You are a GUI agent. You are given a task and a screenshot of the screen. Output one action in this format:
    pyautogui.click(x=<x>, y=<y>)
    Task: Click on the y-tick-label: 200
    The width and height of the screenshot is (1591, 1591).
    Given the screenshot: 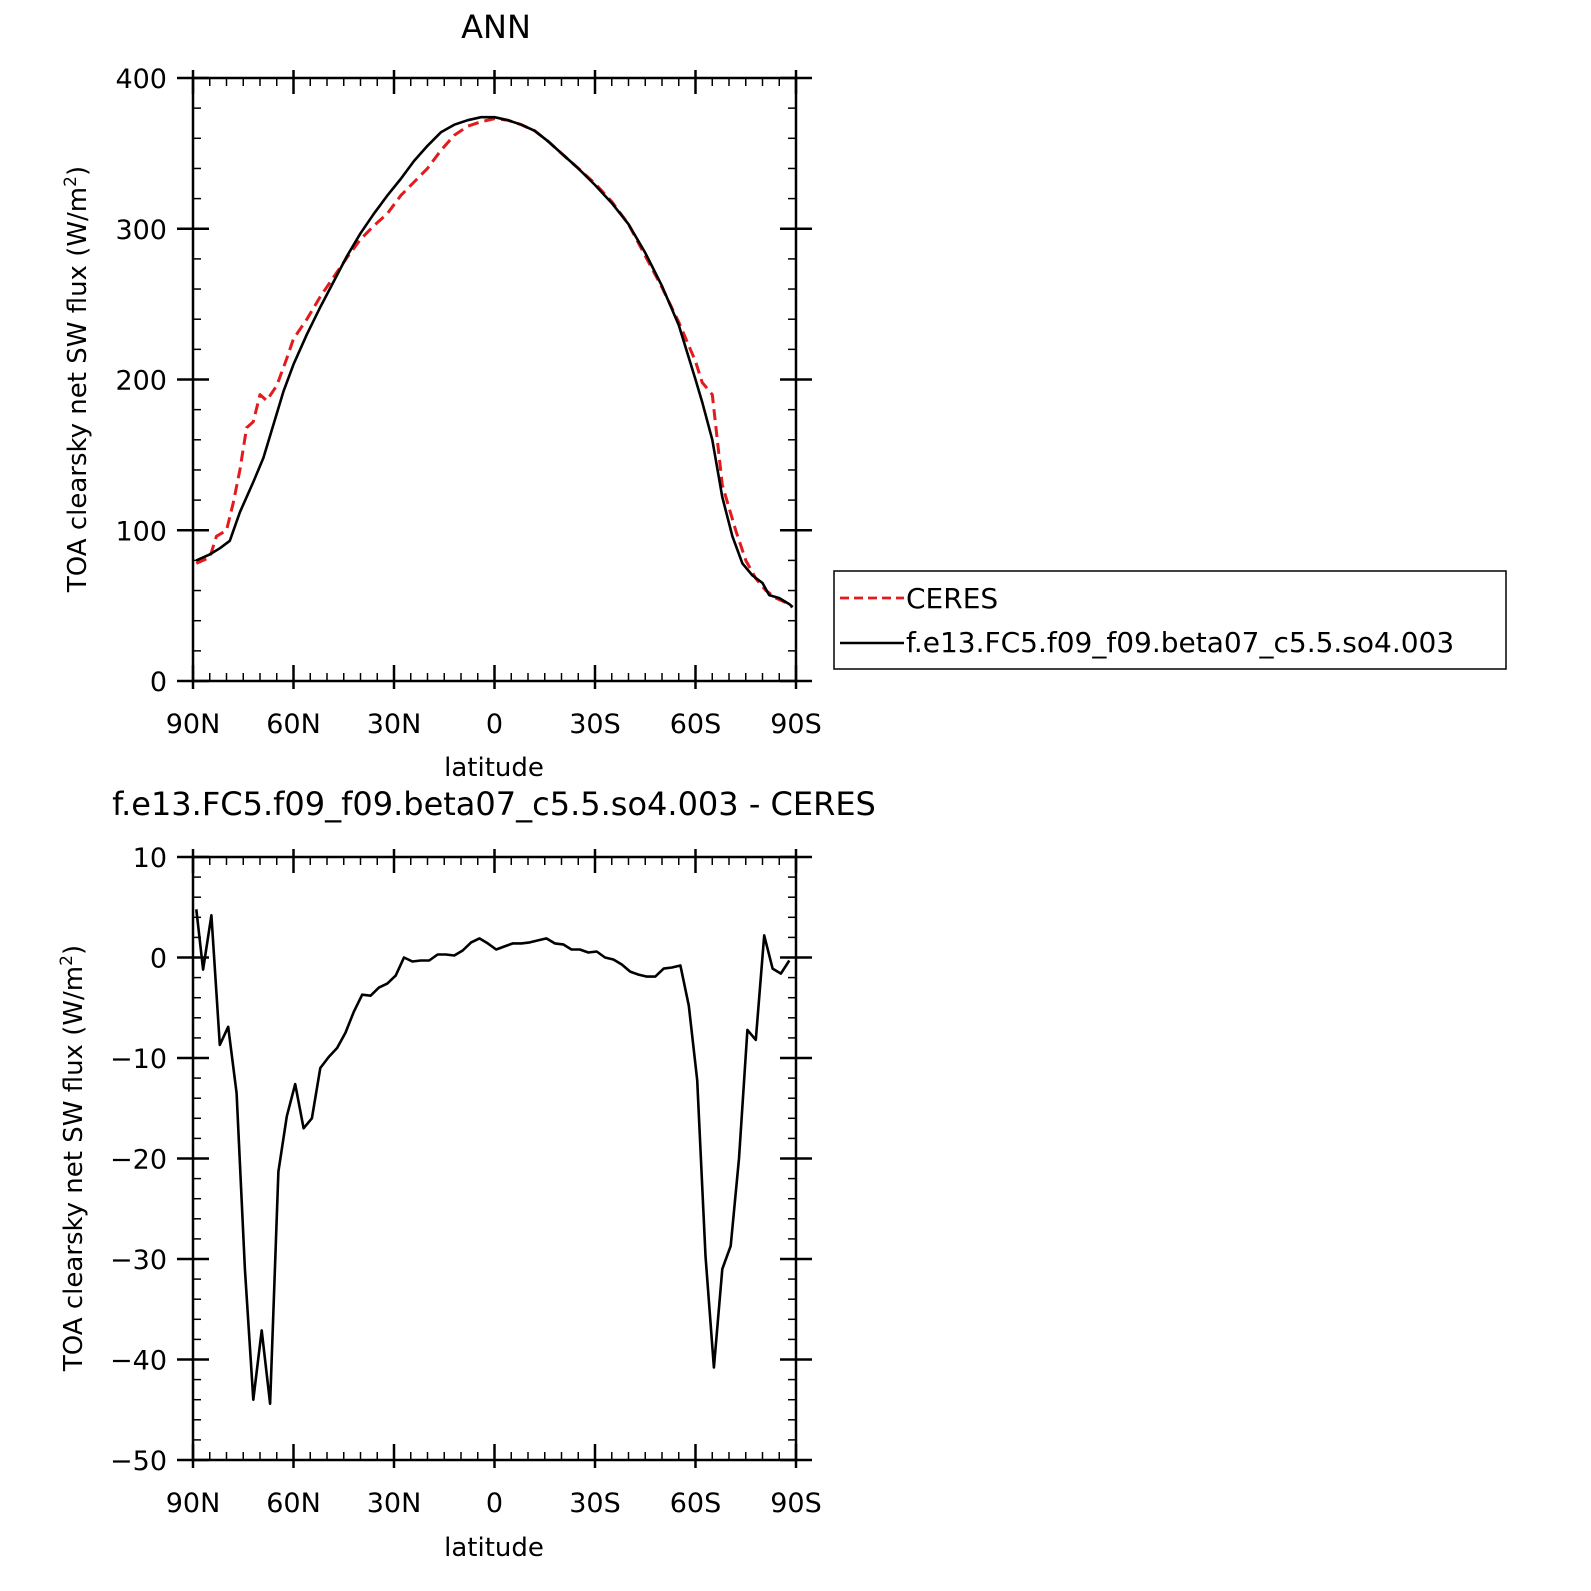 What is the action you would take?
    pyautogui.click(x=141, y=381)
    